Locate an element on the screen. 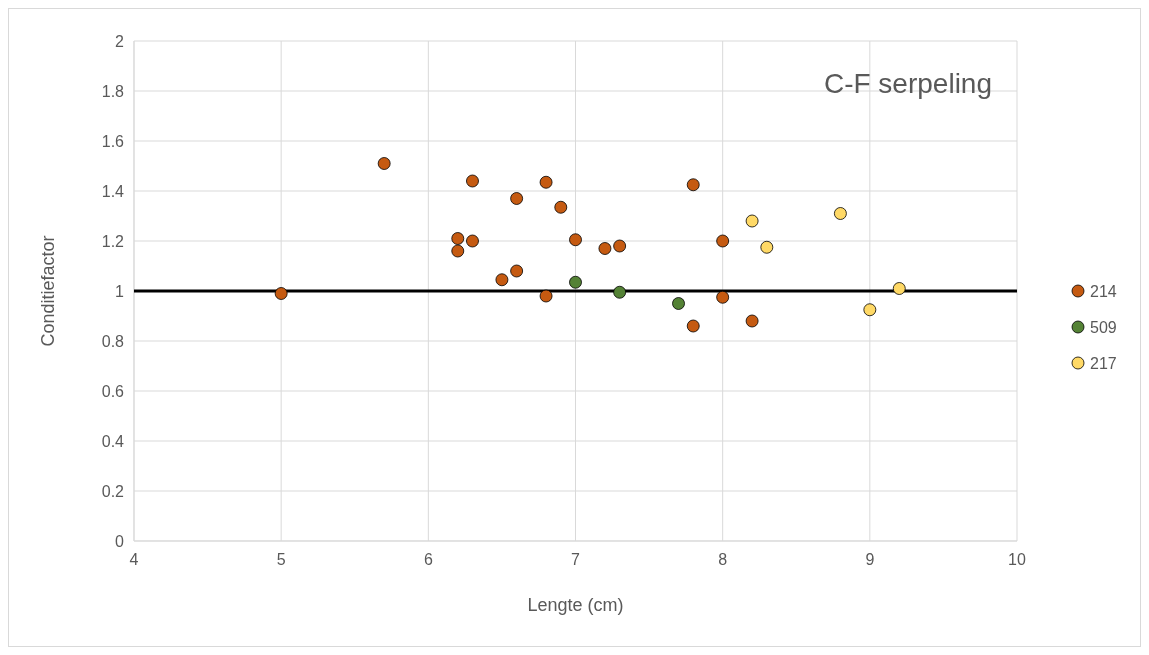 Image resolution: width=1149 pixels, height=655 pixels. y-tick-label: 2 is located at coordinates (120, 41).